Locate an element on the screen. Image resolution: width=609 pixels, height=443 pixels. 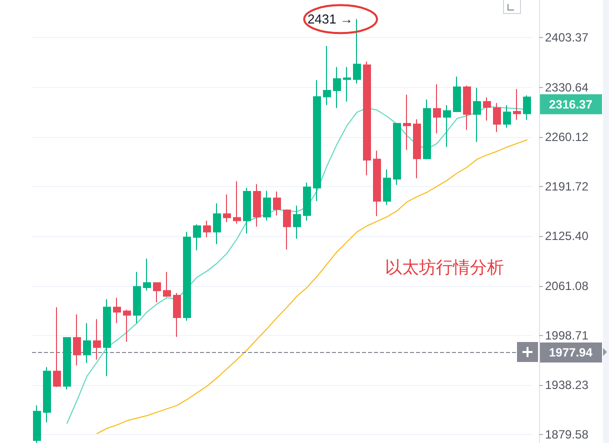
y-tick-label: 2403.37 is located at coordinates (567, 37).